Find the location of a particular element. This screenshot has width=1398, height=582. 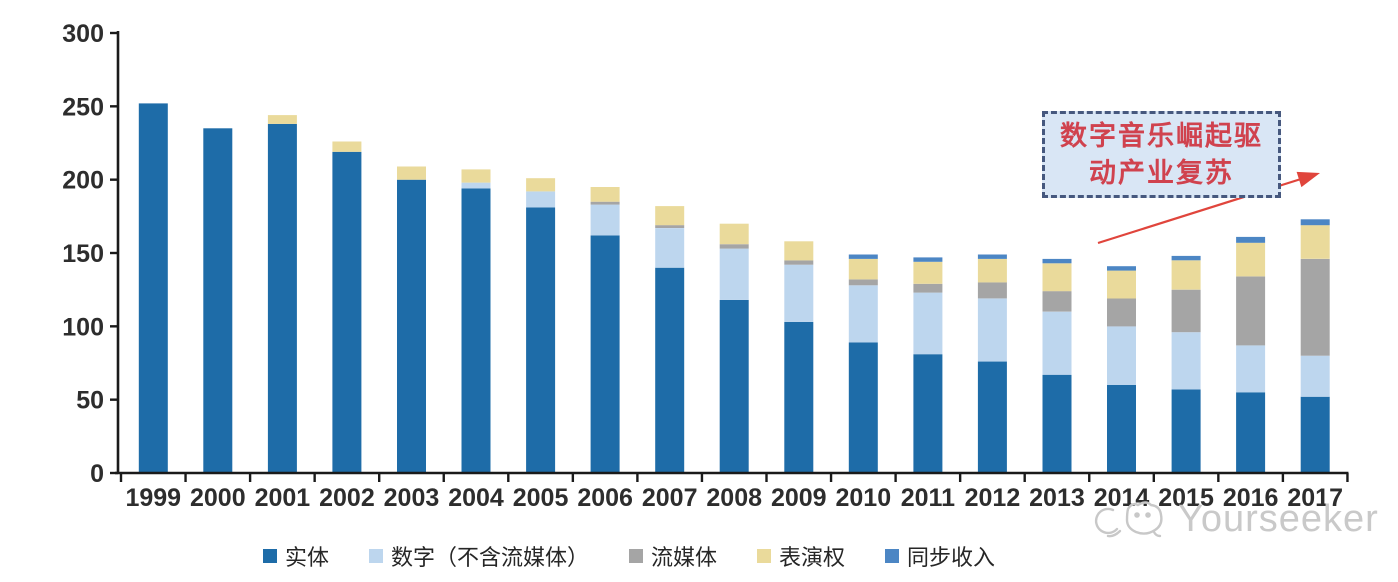

bar-segment-2013-数字（不含流媒体） is located at coordinates (1057, 343).